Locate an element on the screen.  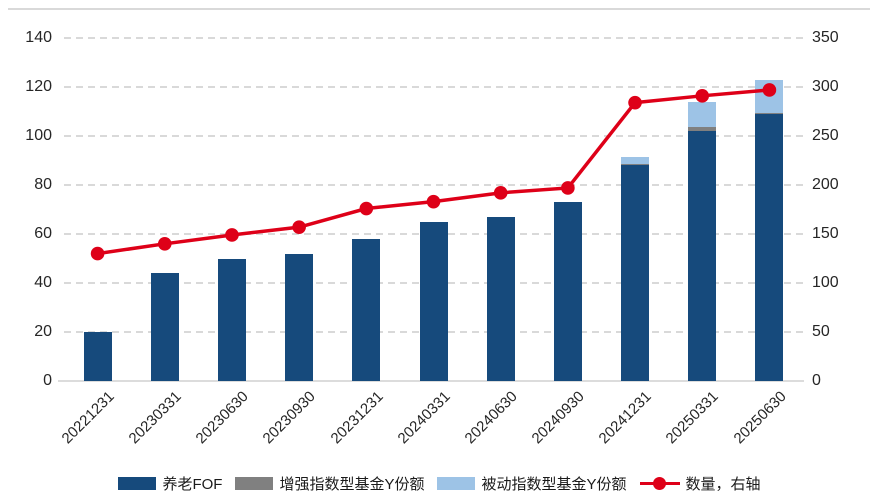
y-axis-right-tick: 350 is located at coordinates (825, 37).